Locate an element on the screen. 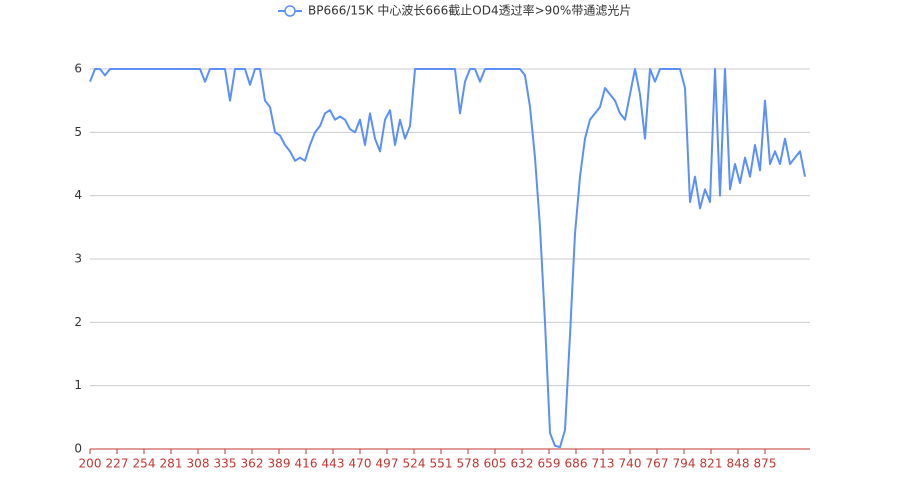 This screenshot has height=504, width=900. x-tick-label: 767 is located at coordinates (657, 464).